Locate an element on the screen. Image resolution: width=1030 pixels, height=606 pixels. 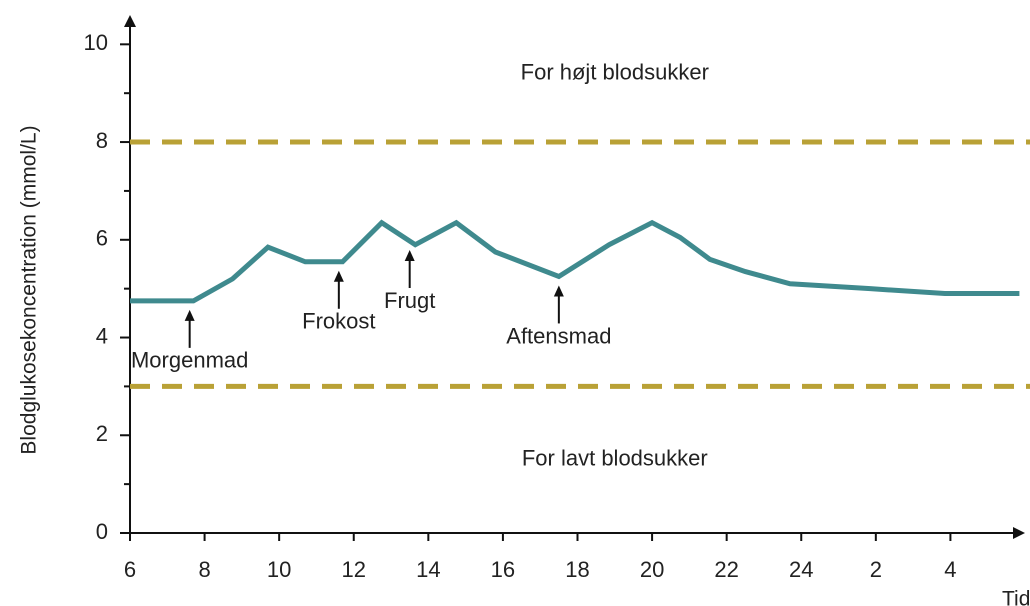
x-tick-label: 4 is located at coordinates (950, 569).